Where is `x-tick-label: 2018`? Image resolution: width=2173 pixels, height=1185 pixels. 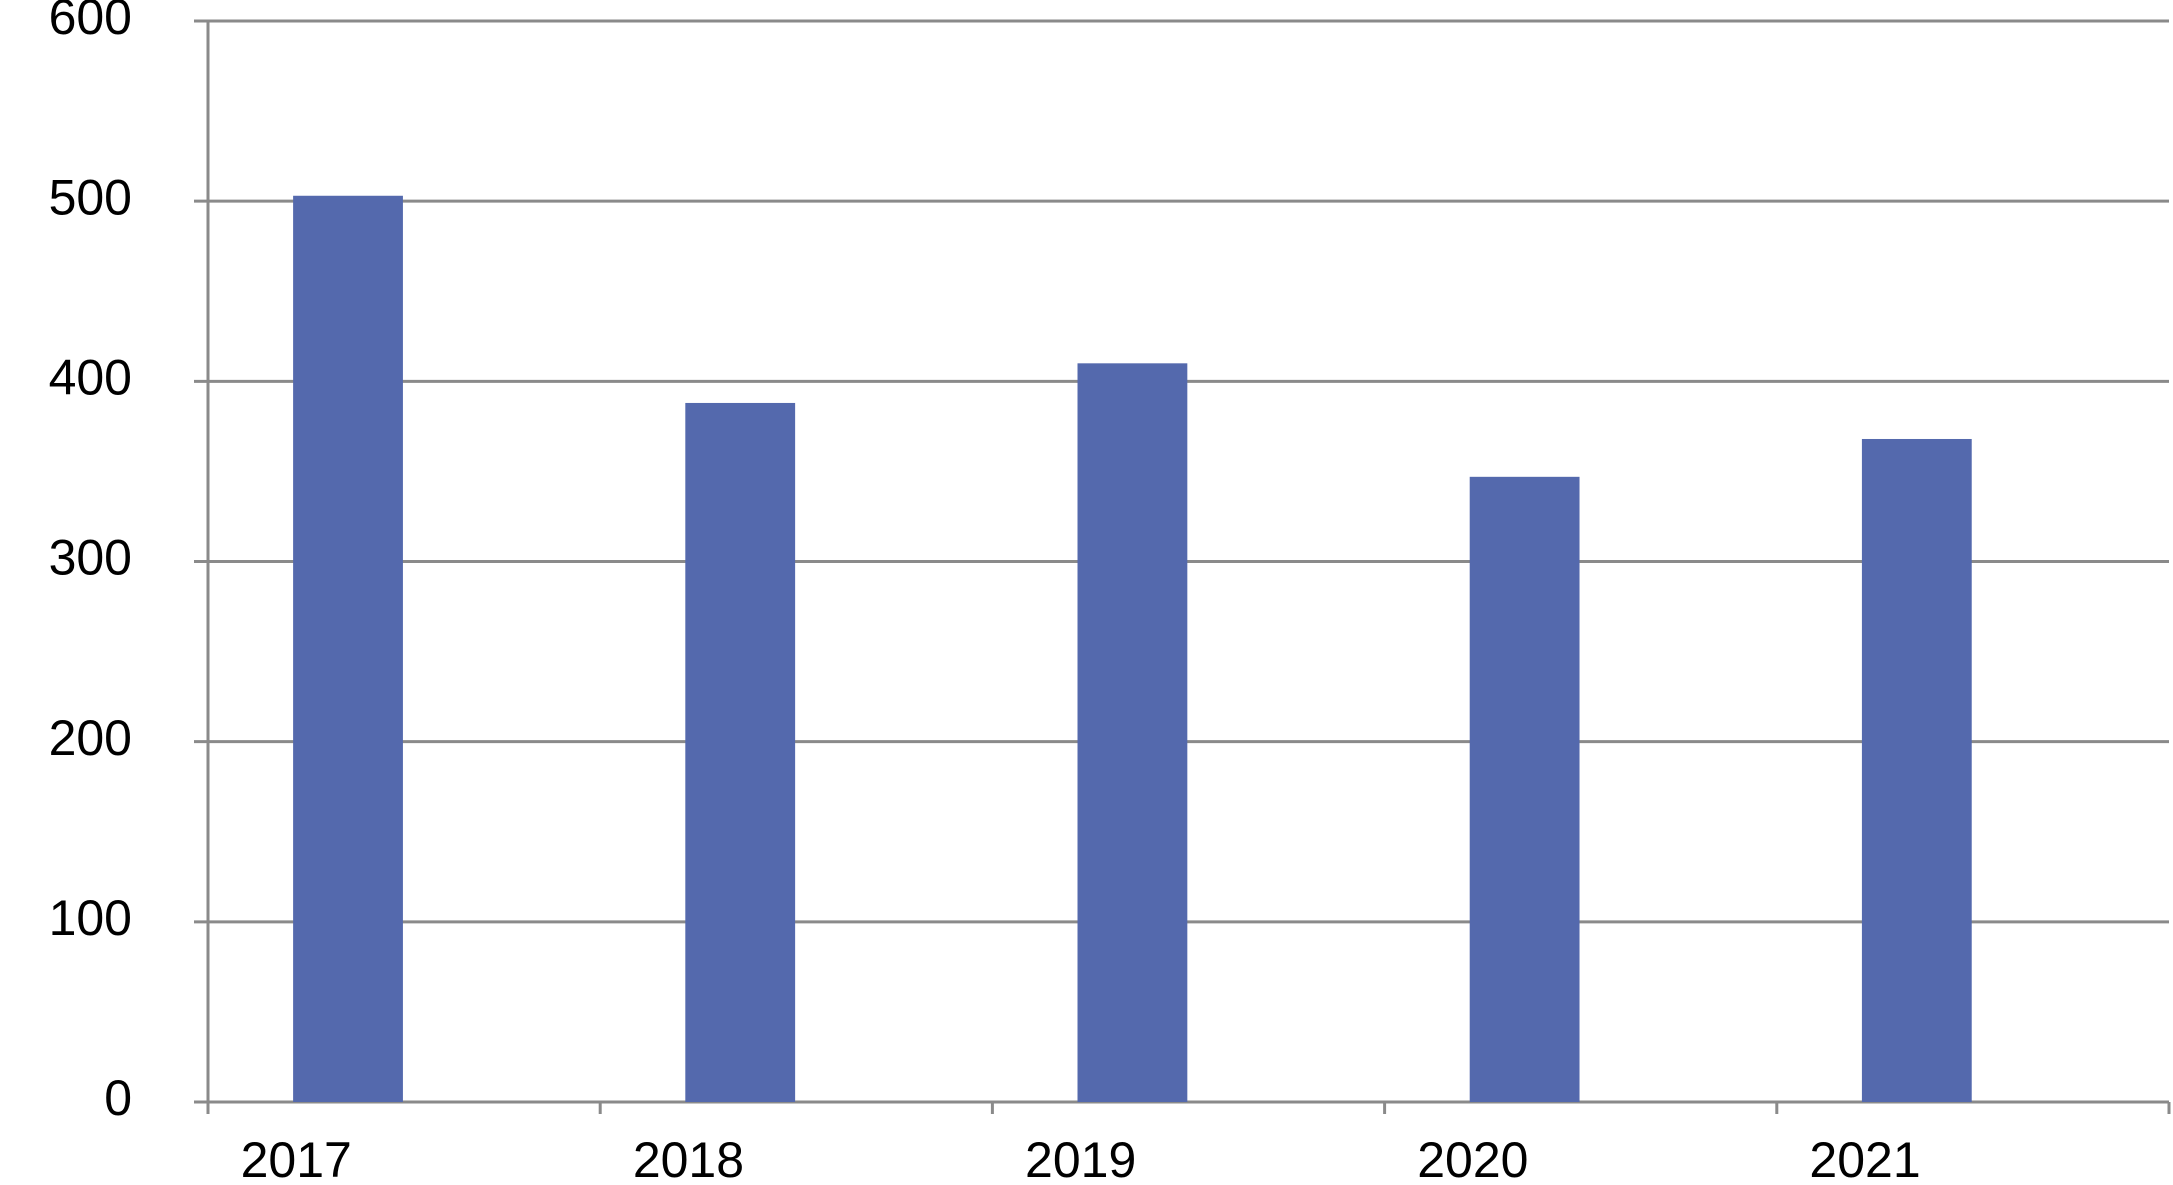 x-tick-label: 2018 is located at coordinates (688, 1158).